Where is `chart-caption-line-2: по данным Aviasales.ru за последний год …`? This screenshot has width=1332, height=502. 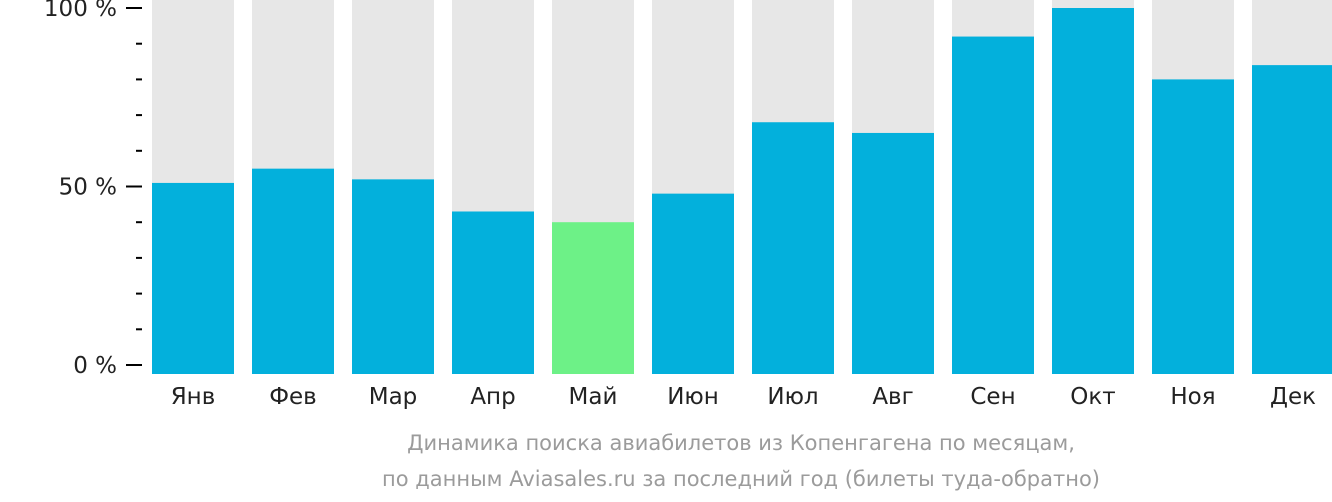
chart-caption-line-2: по данным Aviasales.ru за последний год … is located at coordinates (741, 479).